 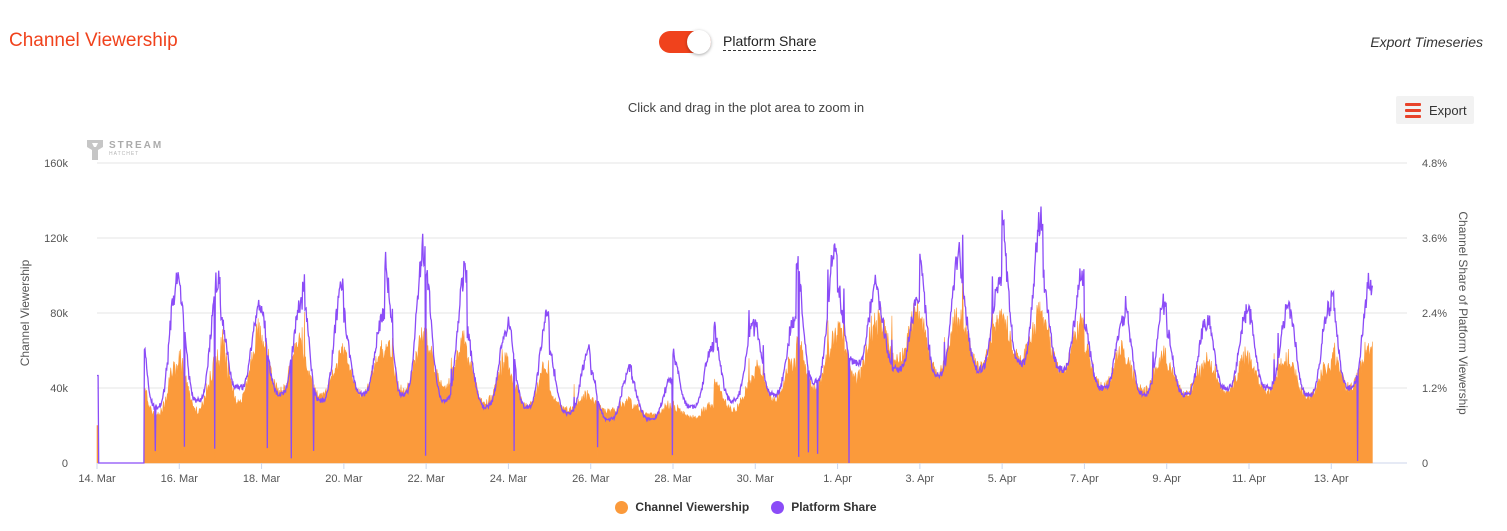 I want to click on x-tick-label: 13. Apr, so click(x=1331, y=479).